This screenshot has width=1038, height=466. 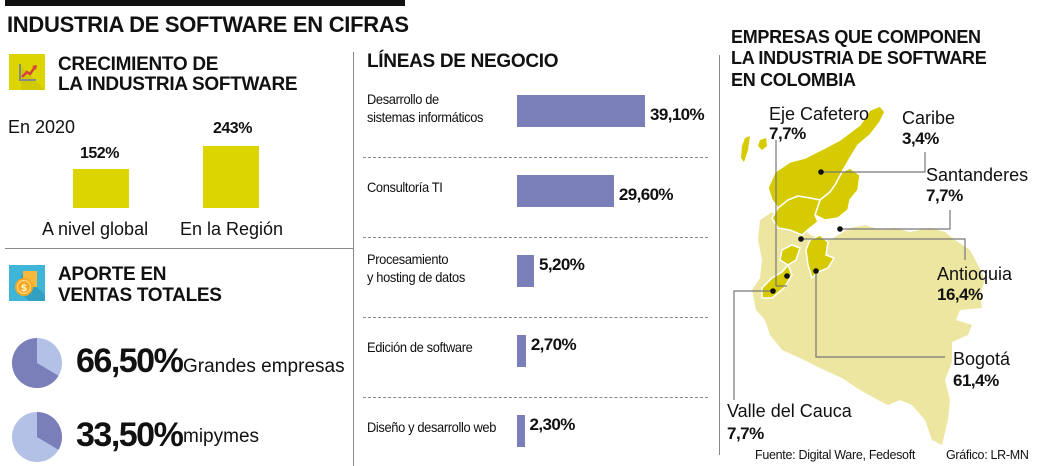 What do you see at coordinates (821, 172) in the screenshot?
I see `dot-caribe` at bounding box center [821, 172].